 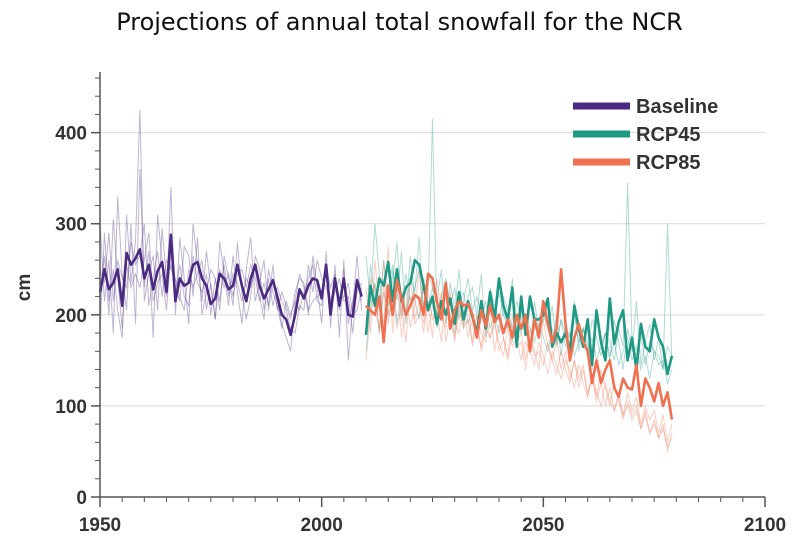 I want to click on y-tick-label-100: 100, so click(x=71, y=407).